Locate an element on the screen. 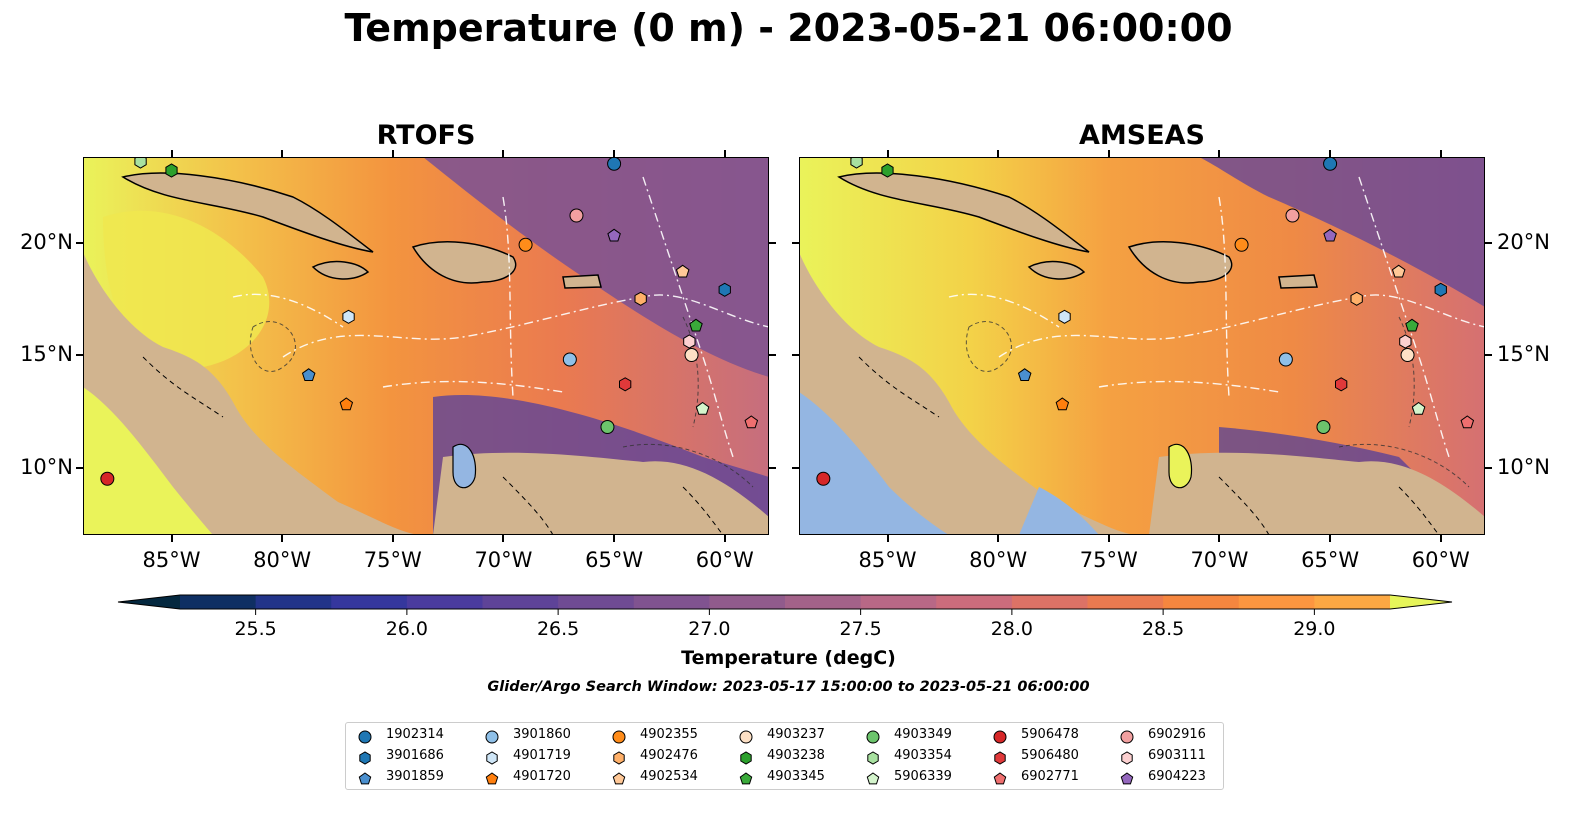 The height and width of the screenshot is (827, 1577). legend-item-label: 4903354 is located at coordinates (923, 755).